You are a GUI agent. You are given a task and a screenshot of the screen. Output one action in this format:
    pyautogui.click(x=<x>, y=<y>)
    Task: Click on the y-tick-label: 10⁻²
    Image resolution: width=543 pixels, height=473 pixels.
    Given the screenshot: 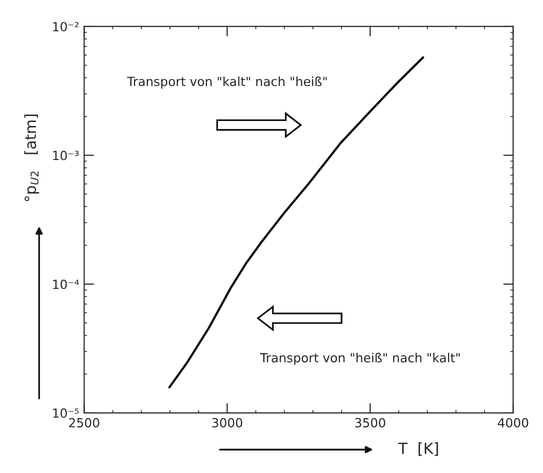 What is the action you would take?
    pyautogui.click(x=66, y=27)
    